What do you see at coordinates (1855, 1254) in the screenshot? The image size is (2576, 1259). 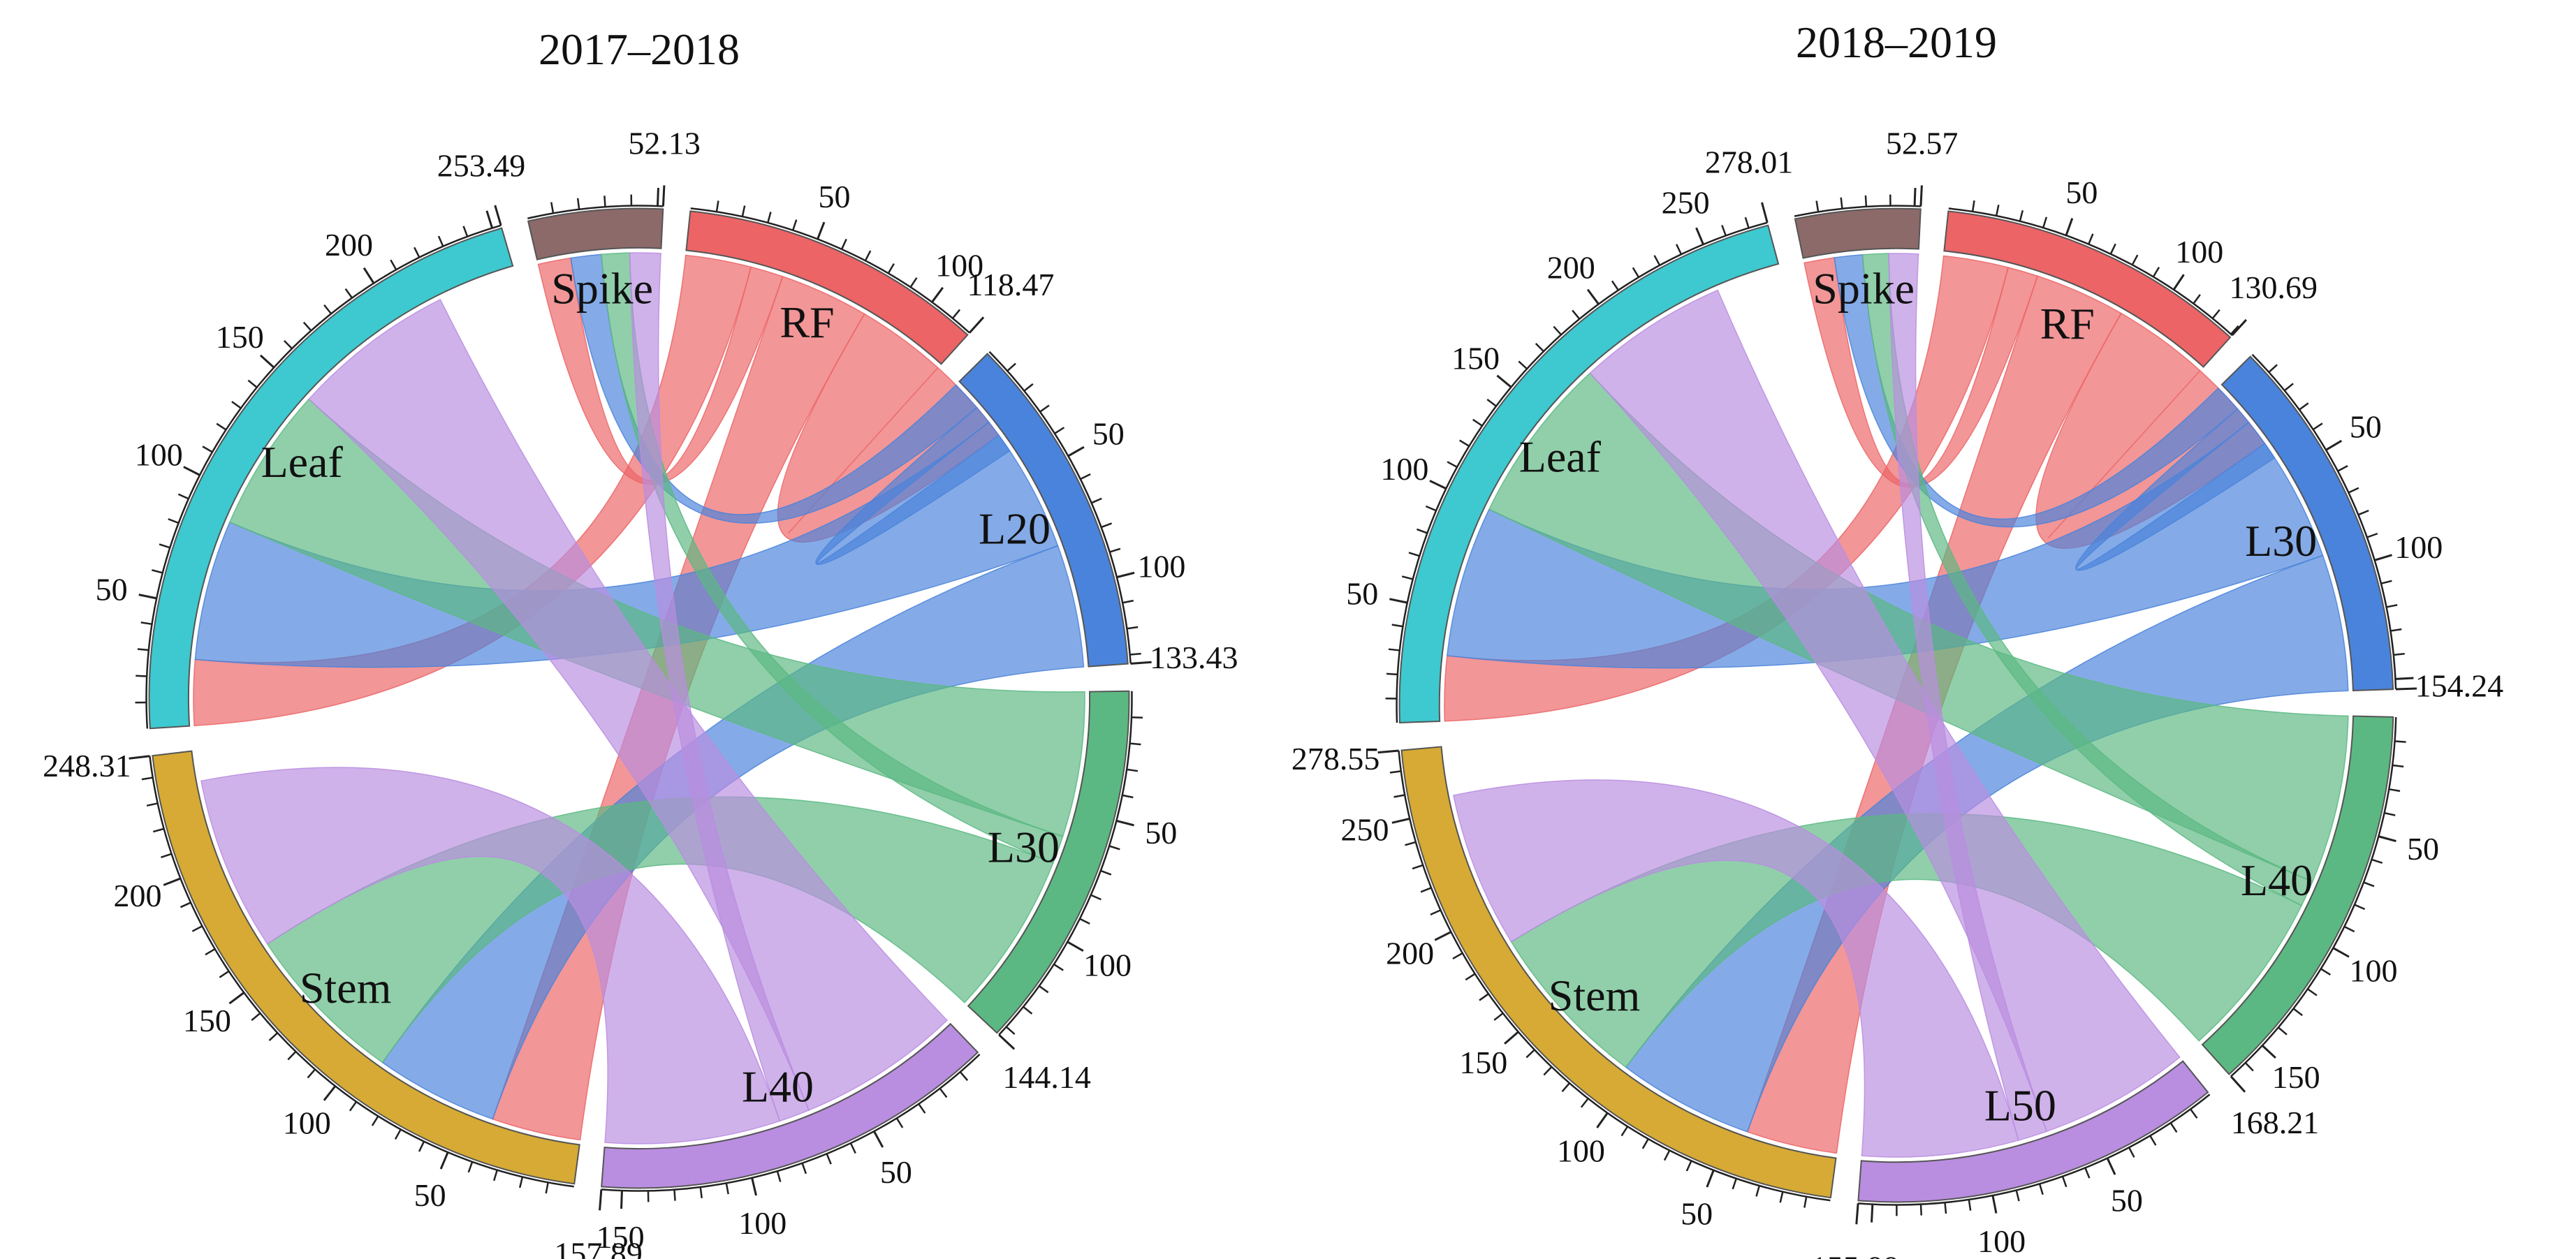 I see `segment-total-l50: 155.99` at bounding box center [1855, 1254].